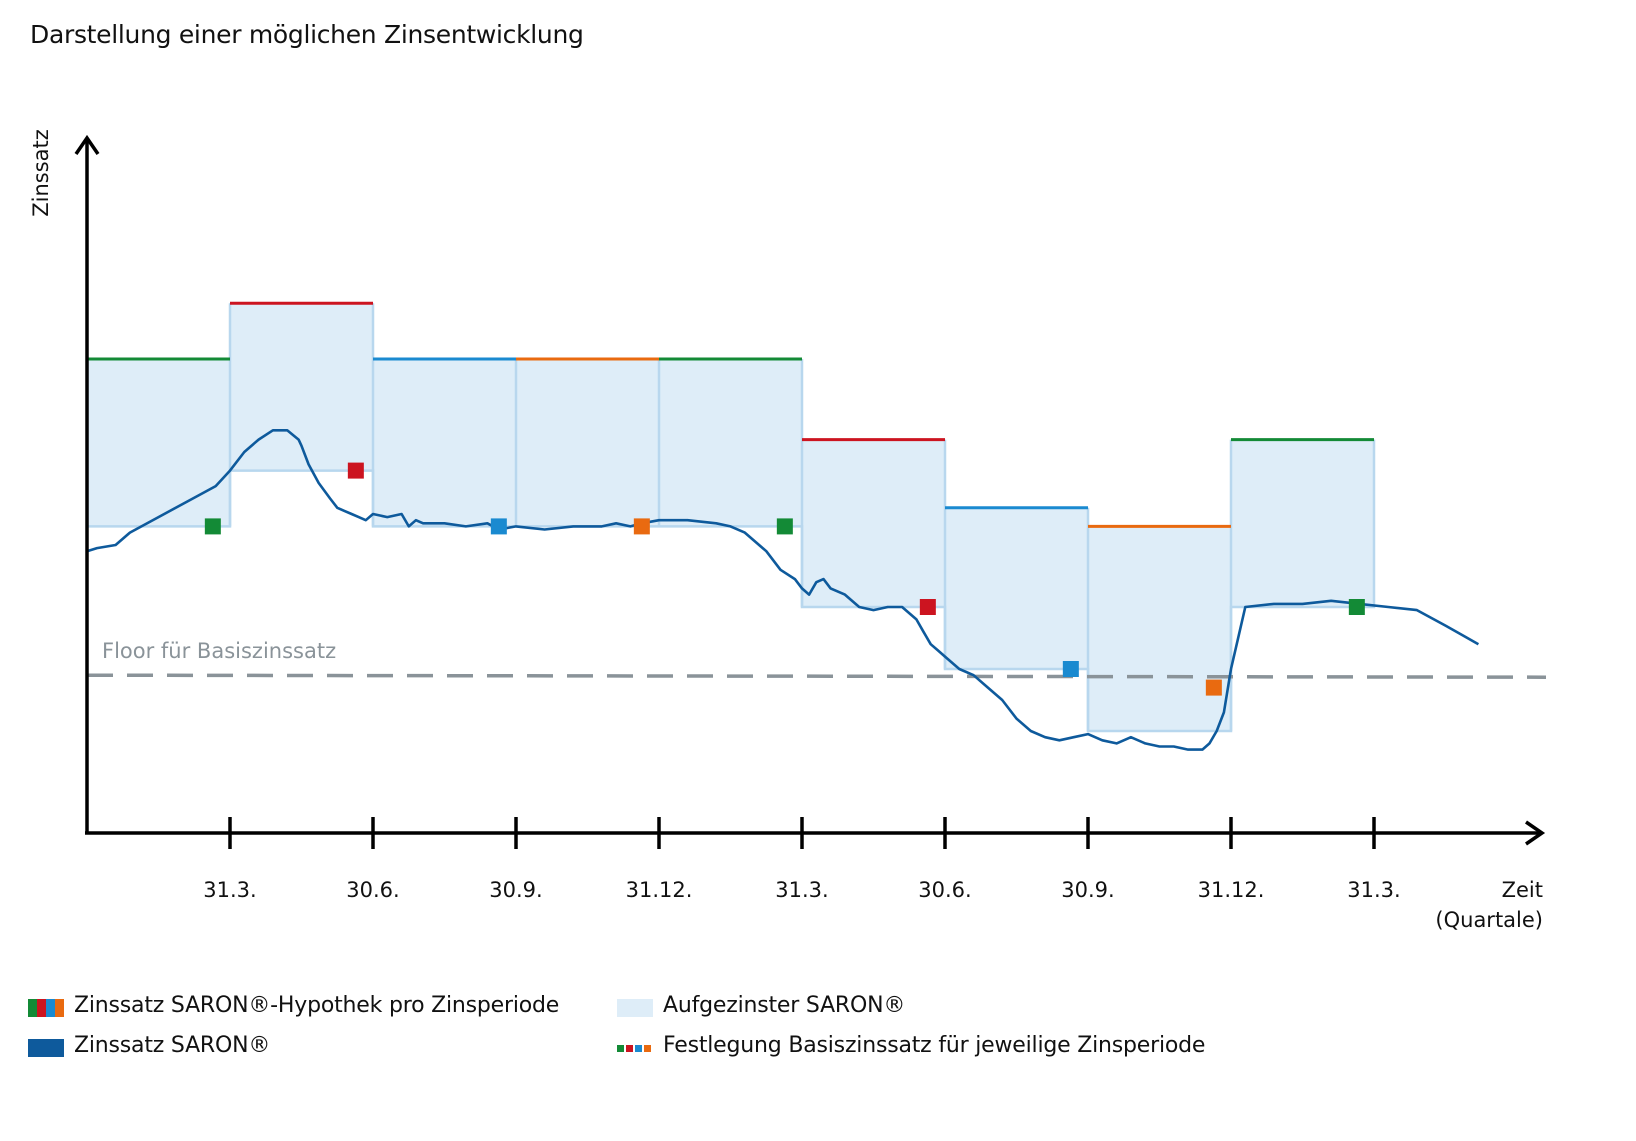 The height and width of the screenshot is (1141, 1636). I want to click on compounded-swatch-icon, so click(635, 1008).